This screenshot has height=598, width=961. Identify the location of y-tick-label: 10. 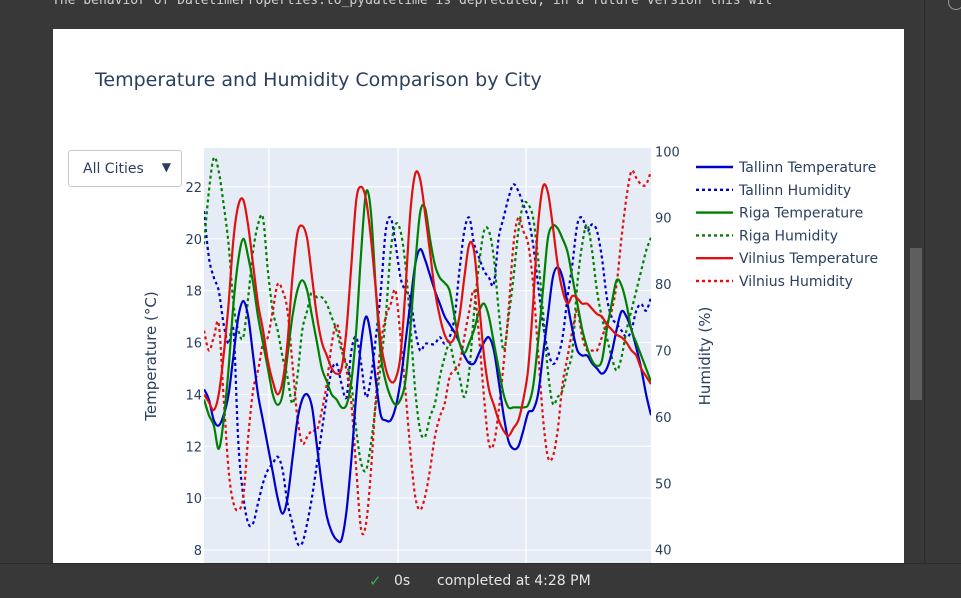
(193, 499).